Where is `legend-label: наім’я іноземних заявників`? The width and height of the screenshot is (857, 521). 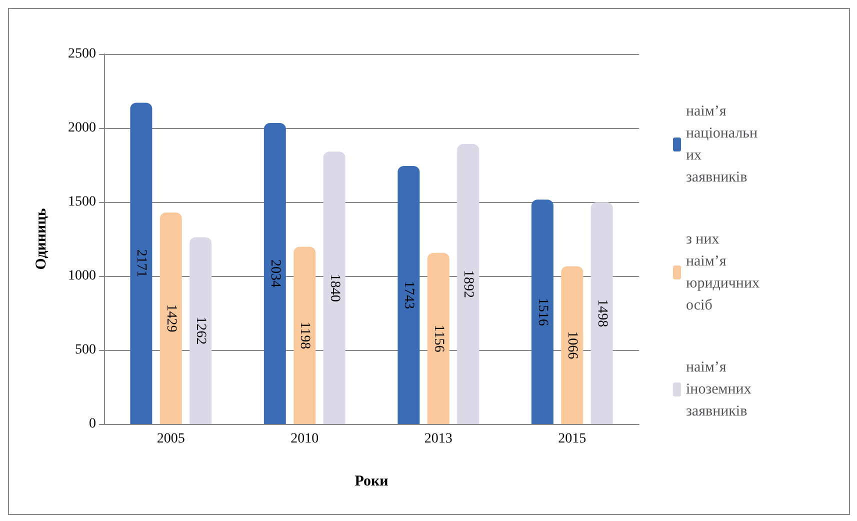
legend-label: наім’я іноземних заявників is located at coordinates (721, 390).